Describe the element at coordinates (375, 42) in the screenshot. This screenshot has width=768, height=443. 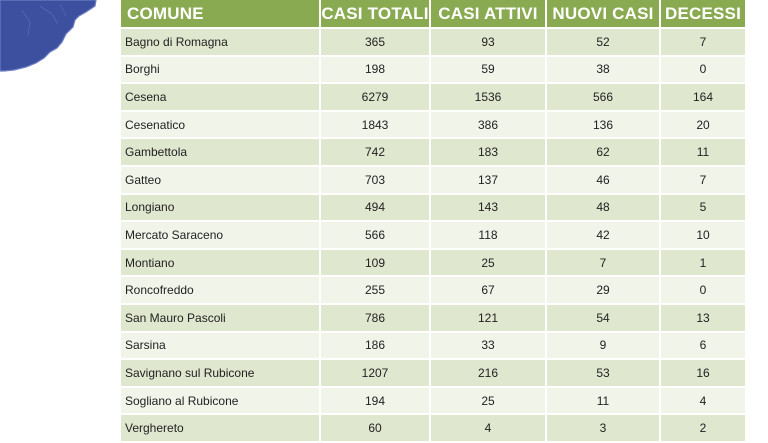
I see `cell-casi-totali: 365` at that location.